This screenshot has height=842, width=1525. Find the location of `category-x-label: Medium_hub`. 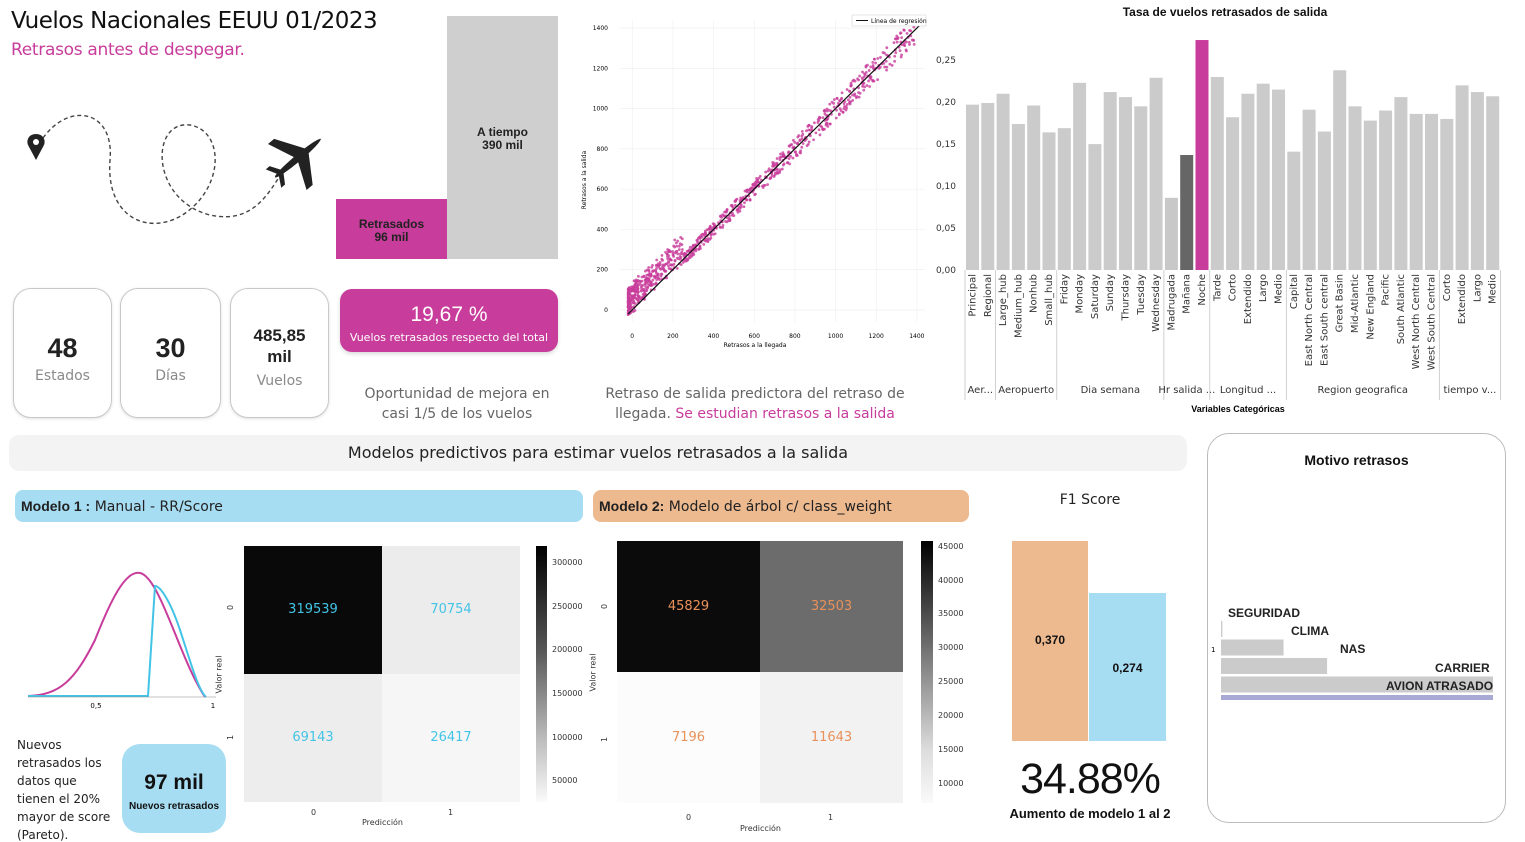

category-x-label: Medium_hub is located at coordinates (1018, 306).